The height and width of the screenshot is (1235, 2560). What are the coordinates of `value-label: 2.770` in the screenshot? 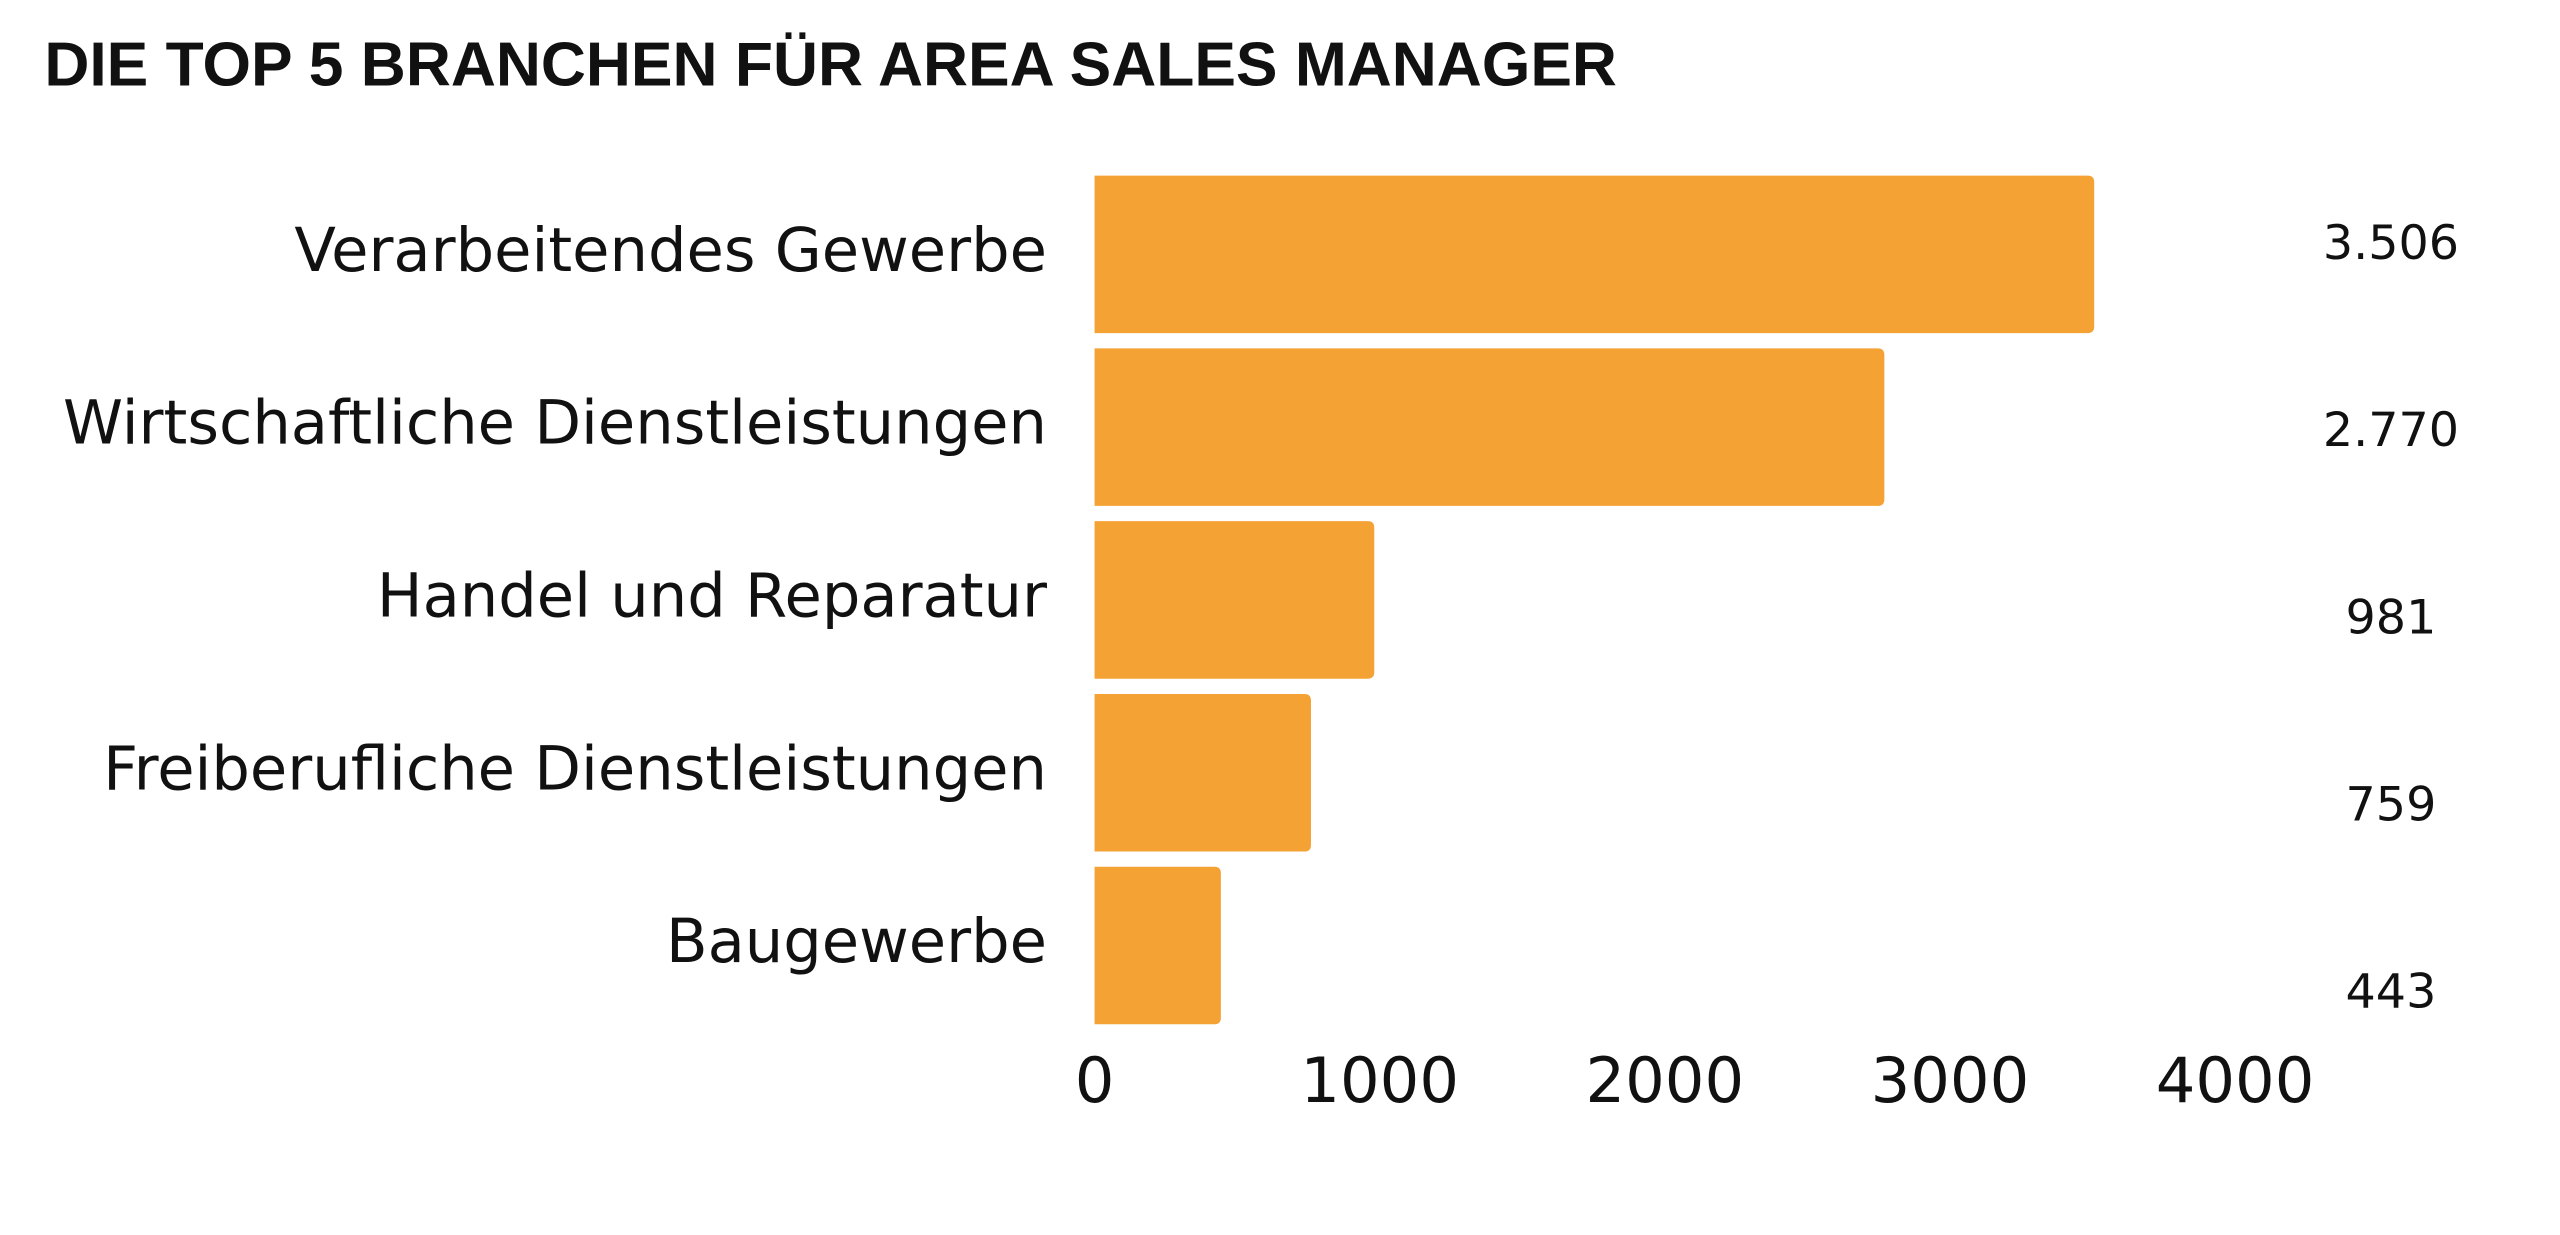 It's located at (2391, 430).